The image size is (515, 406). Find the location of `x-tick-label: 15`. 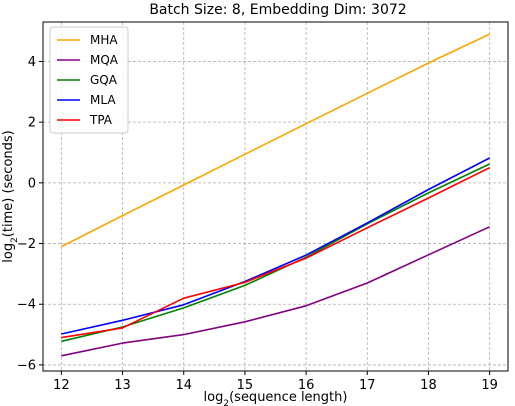

x-tick-label: 15 is located at coordinates (245, 385).